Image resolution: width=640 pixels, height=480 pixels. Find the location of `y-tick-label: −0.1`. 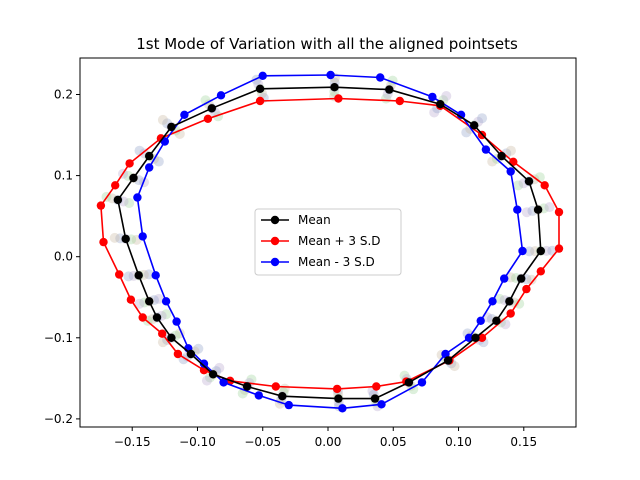

y-tick-label: −0.1 is located at coordinates (58, 338).